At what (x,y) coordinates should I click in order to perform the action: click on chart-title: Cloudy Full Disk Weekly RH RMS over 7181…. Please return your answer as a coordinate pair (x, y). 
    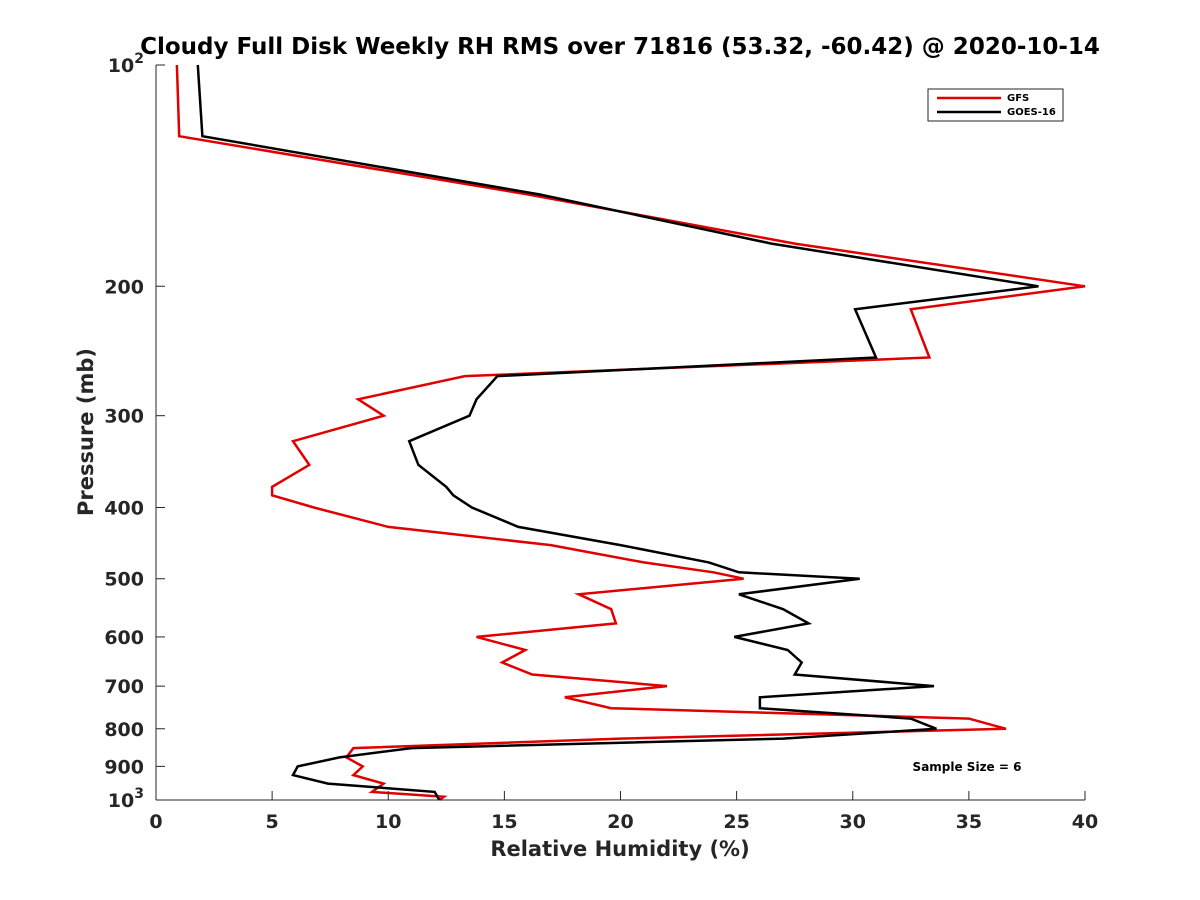
    Looking at the image, I should click on (620, 47).